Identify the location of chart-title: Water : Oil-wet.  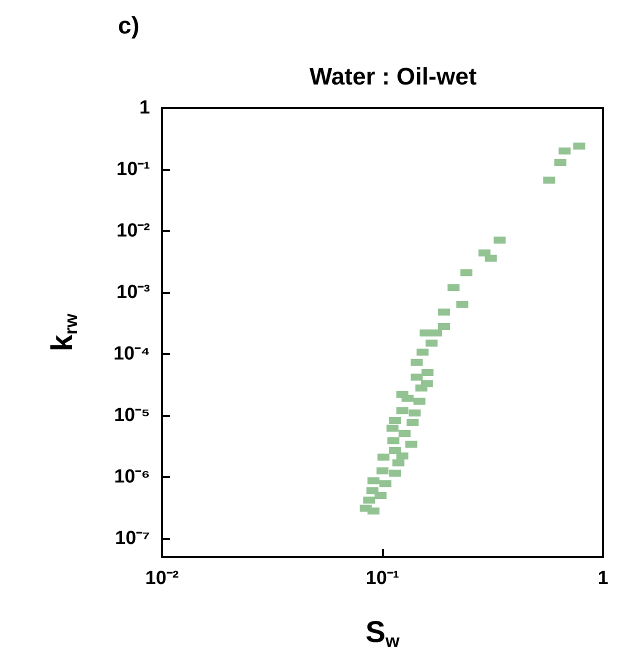
(393, 77).